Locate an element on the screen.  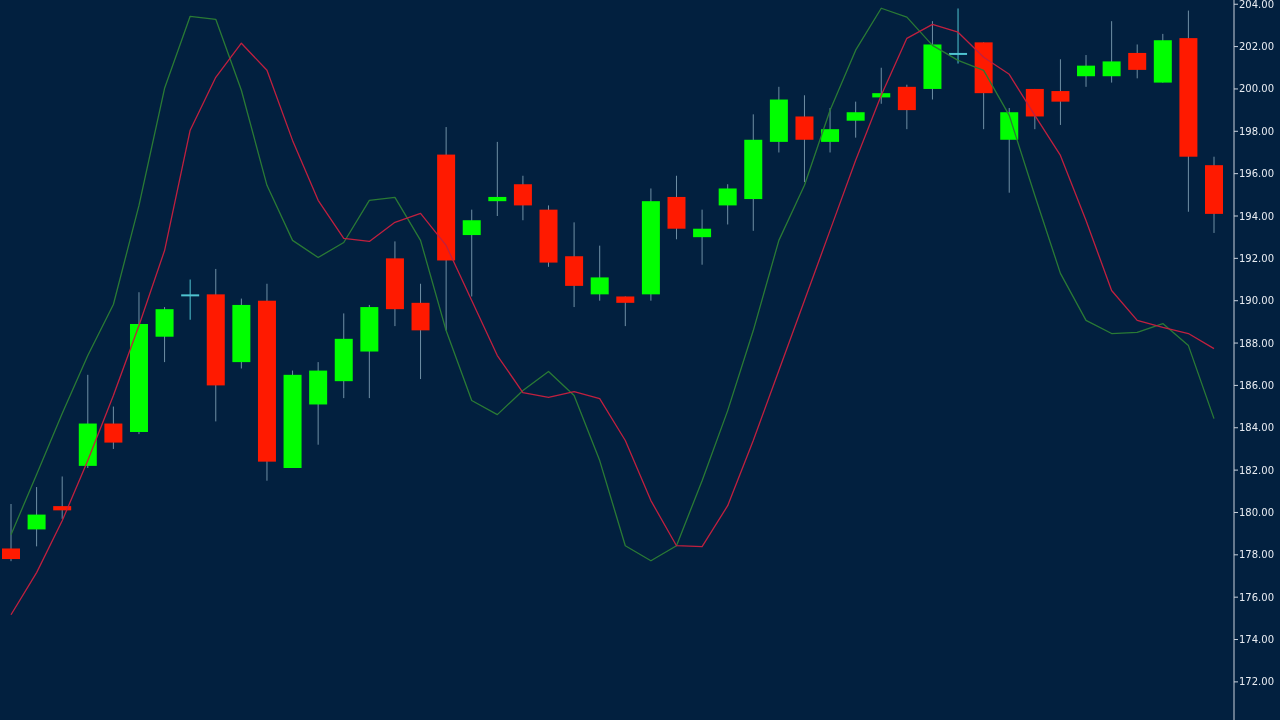
y-tick-label: 194.00 is located at coordinates (1256, 216).